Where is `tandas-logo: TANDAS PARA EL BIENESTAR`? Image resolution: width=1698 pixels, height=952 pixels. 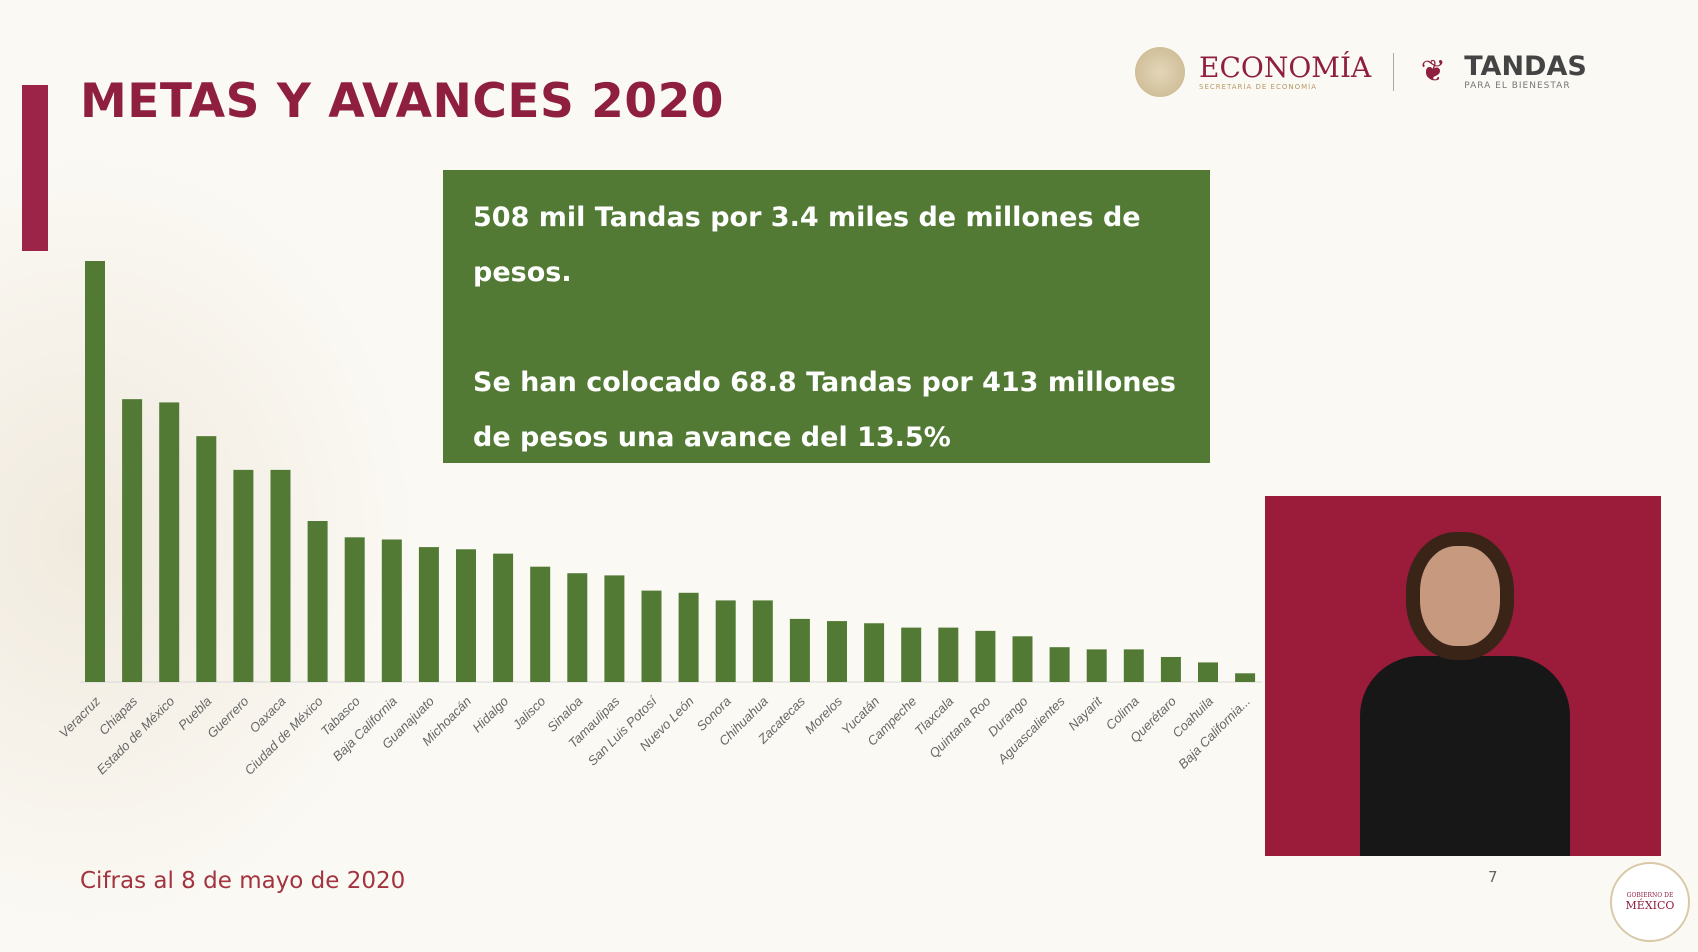
tandas-logo: TANDAS PARA EL BIENESTAR is located at coordinates (1525, 71).